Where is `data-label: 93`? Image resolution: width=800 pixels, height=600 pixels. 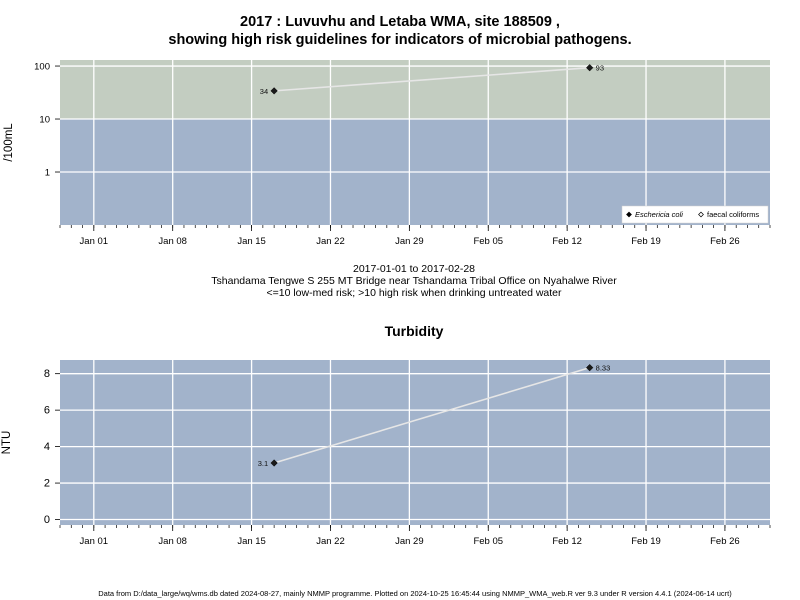 data-label: 93 is located at coordinates (600, 68).